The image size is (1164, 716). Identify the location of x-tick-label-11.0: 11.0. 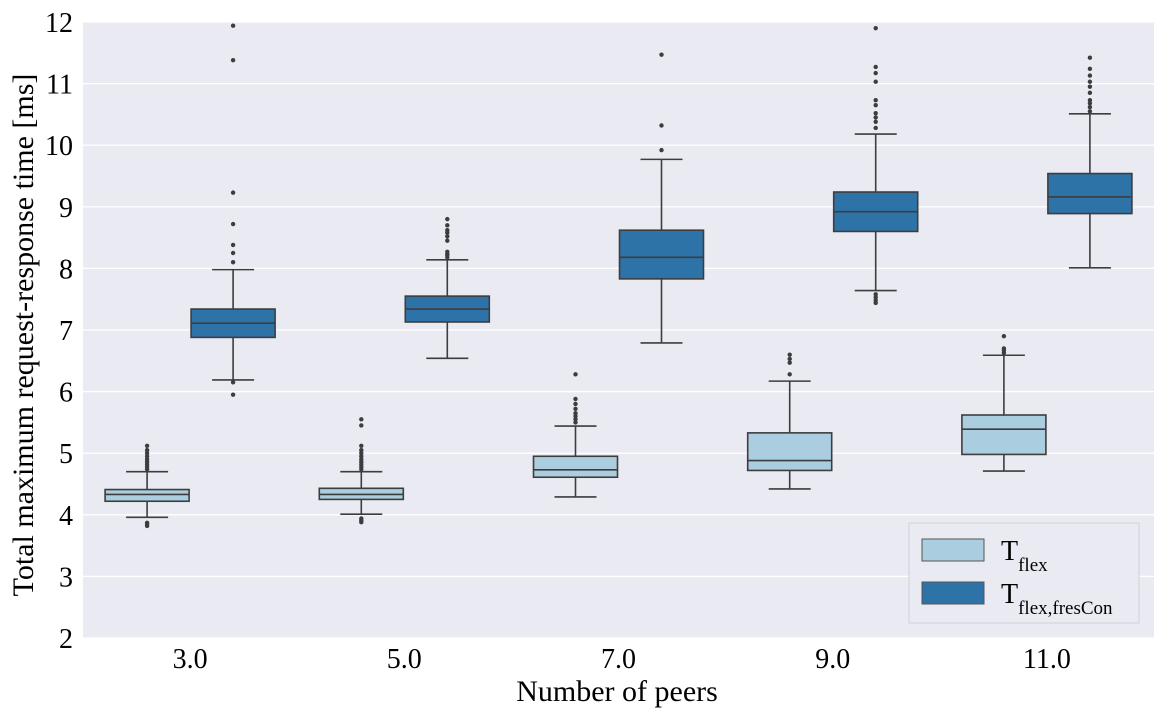
(1047, 659).